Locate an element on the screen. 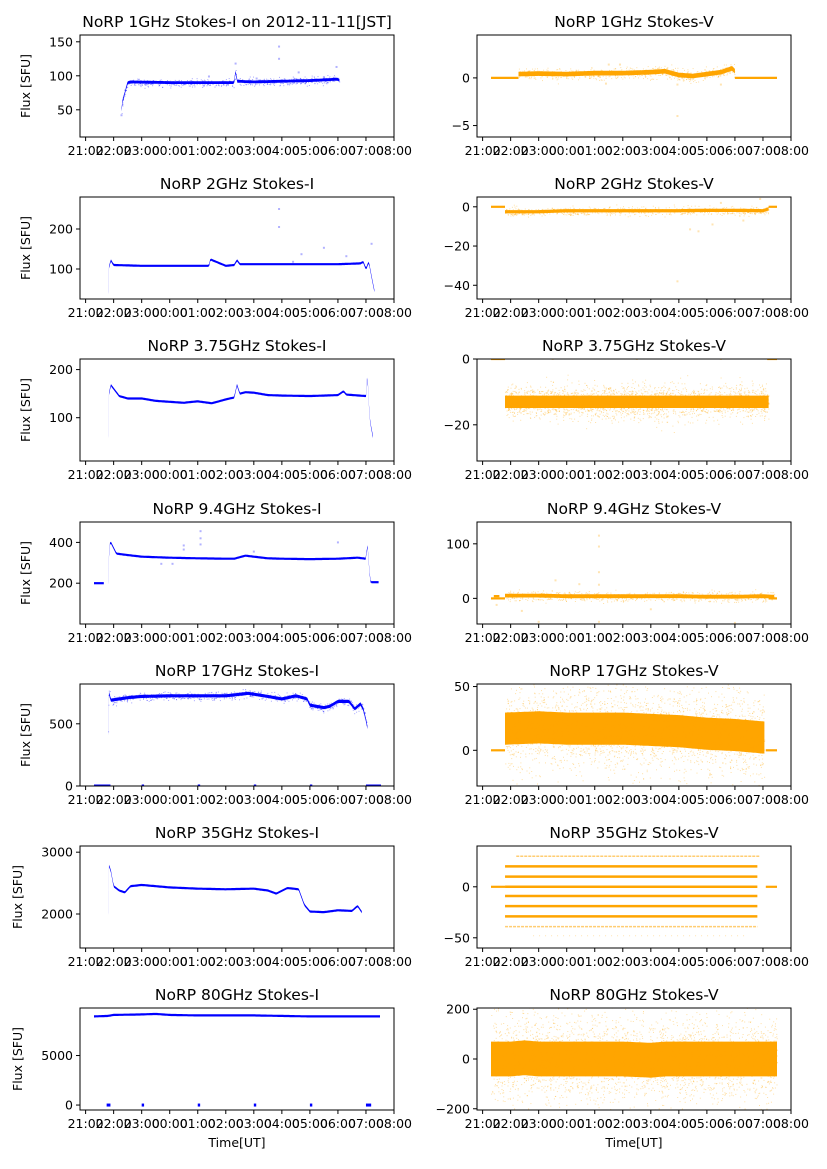  outlier-point is located at coordinates (720, 84).